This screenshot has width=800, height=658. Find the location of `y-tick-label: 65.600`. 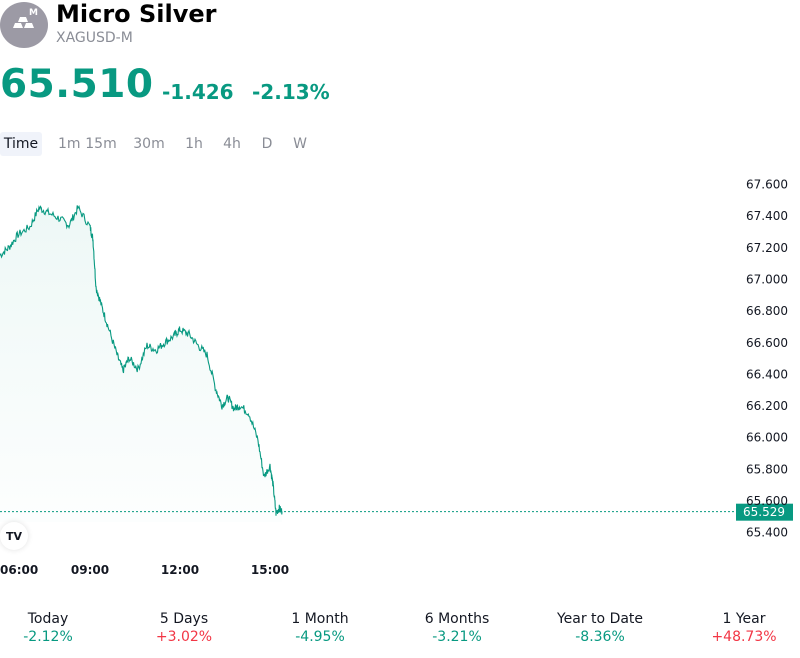

y-tick-label: 65.600 is located at coordinates (767, 501).